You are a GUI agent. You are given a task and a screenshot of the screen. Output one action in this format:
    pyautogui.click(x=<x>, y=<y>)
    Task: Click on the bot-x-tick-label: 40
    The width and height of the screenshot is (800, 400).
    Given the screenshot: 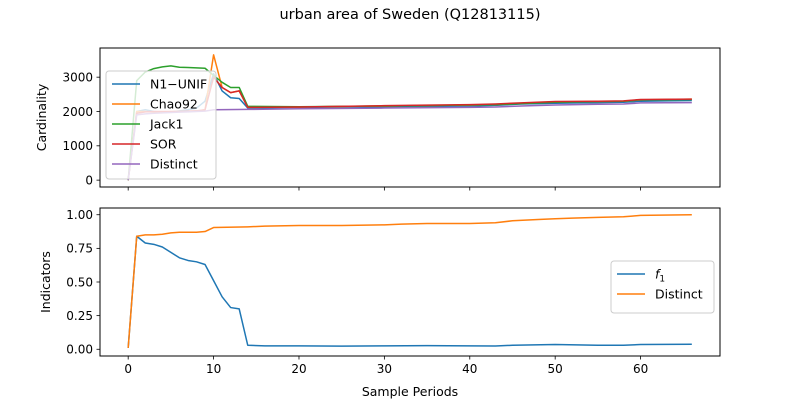 What is the action you would take?
    pyautogui.click(x=469, y=369)
    